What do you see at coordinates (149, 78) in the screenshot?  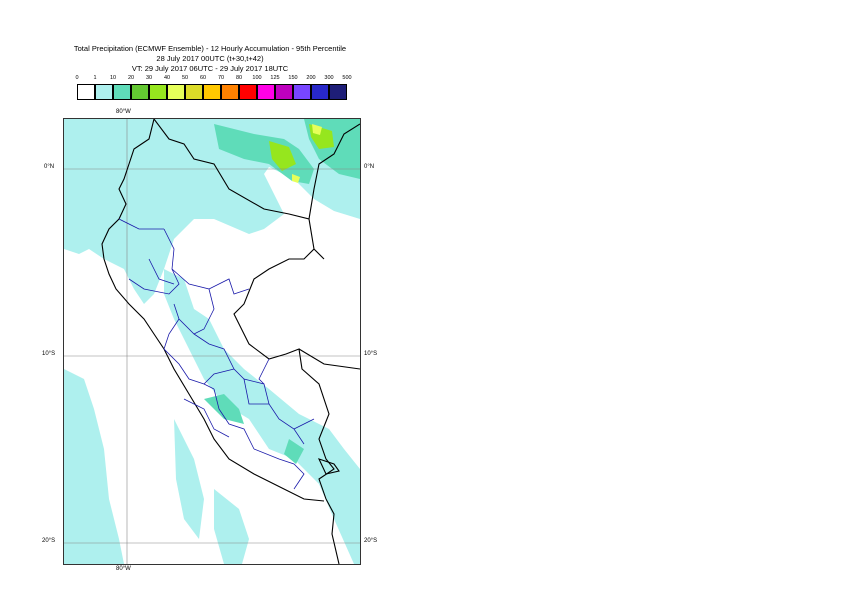 I see `legend-tick-label: 30` at bounding box center [149, 78].